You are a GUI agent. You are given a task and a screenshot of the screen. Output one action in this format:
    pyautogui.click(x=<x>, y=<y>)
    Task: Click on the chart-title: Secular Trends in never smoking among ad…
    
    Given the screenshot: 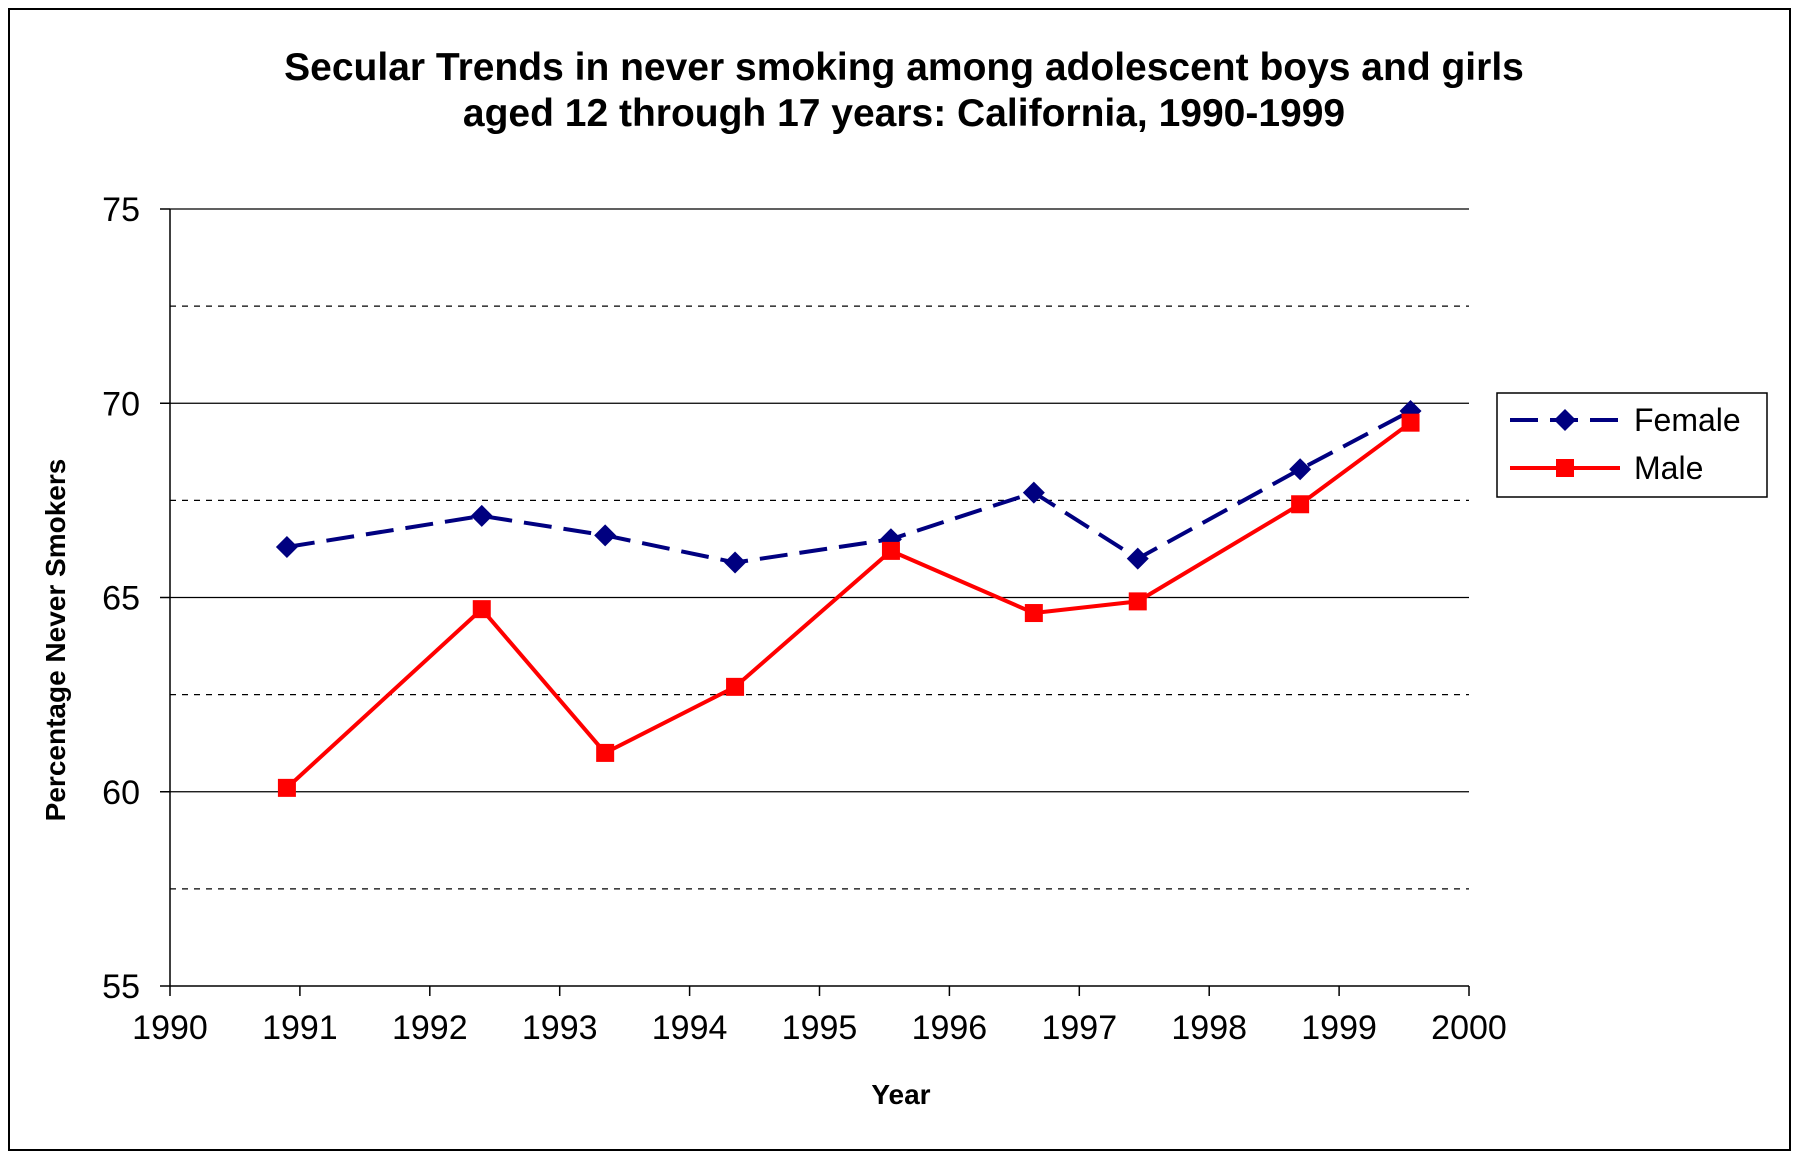 What is the action you would take?
    pyautogui.click(x=904, y=90)
    